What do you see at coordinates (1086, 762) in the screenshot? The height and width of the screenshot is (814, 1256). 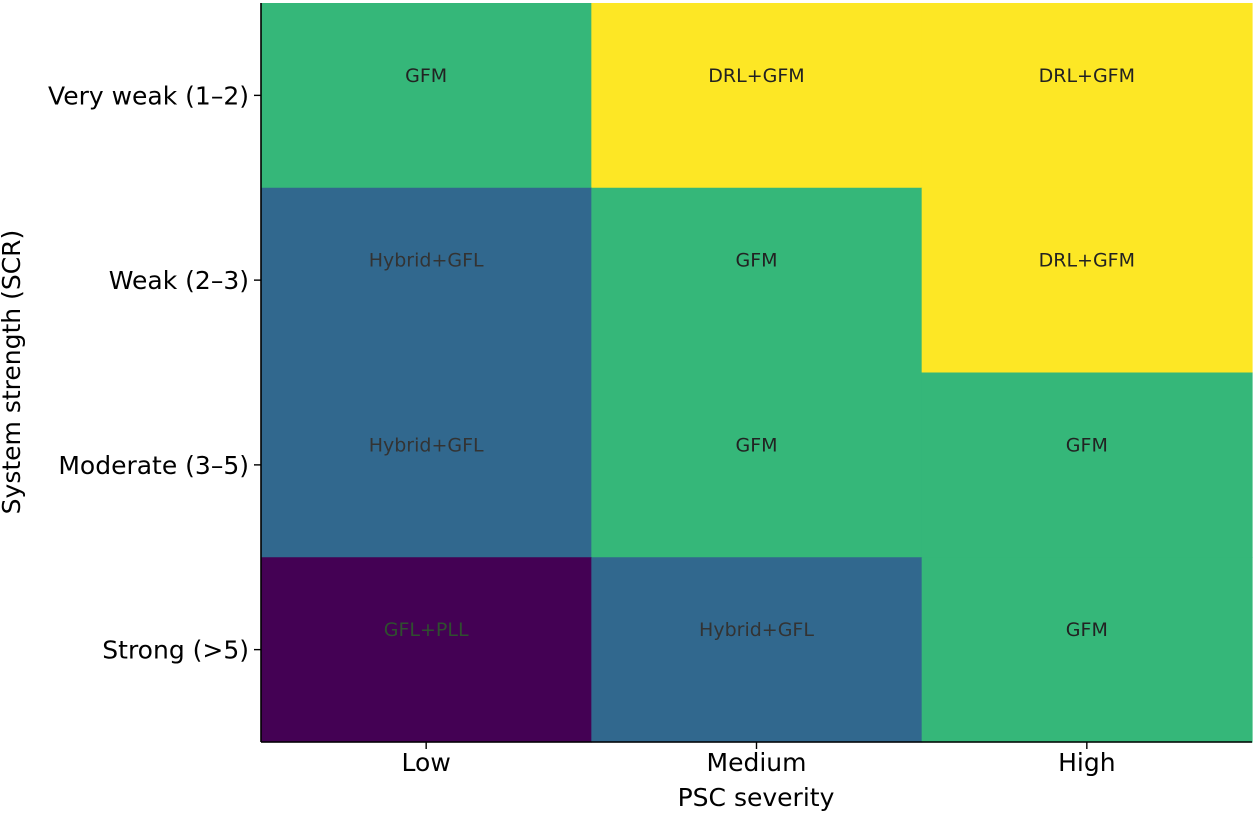 I see `x-tick-label: High` at bounding box center [1086, 762].